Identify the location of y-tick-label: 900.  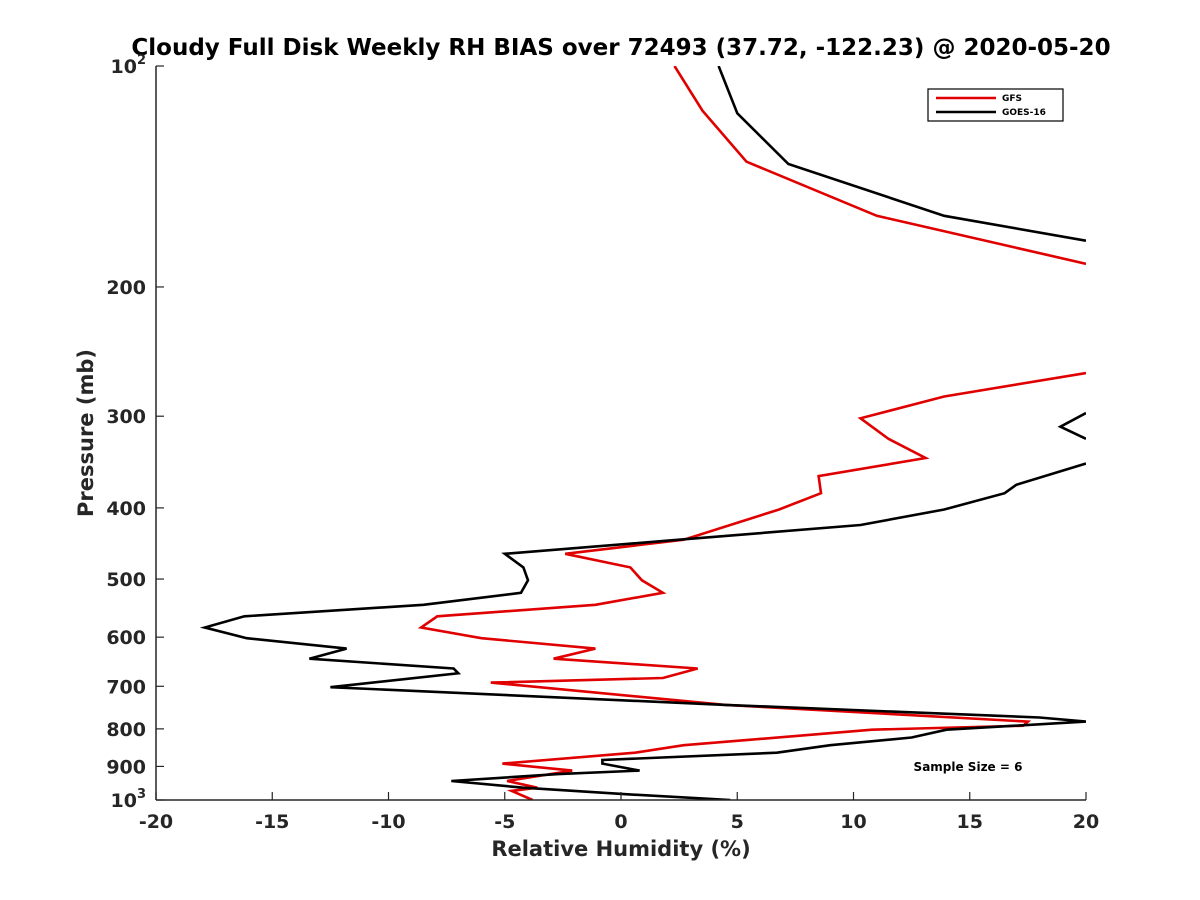
(126, 767).